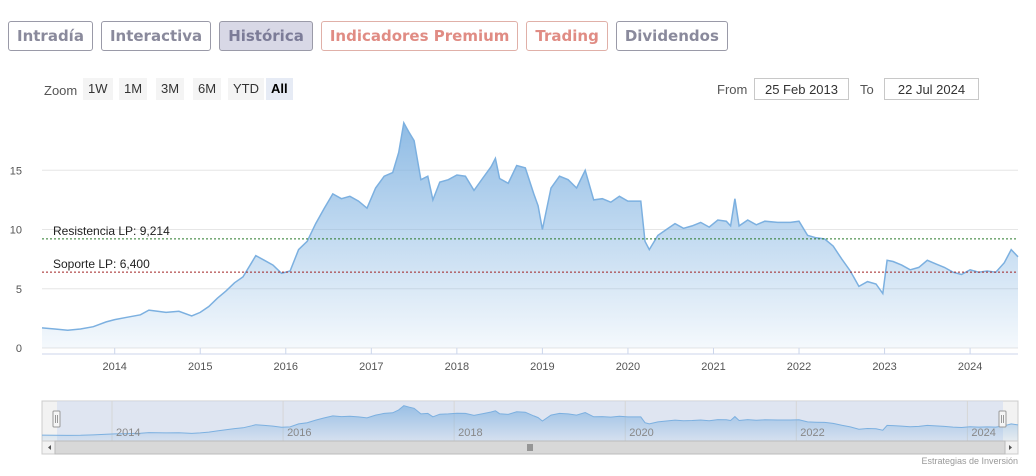 The image size is (1036, 476). I want to click on x-tick-label: 2015, so click(200, 367).